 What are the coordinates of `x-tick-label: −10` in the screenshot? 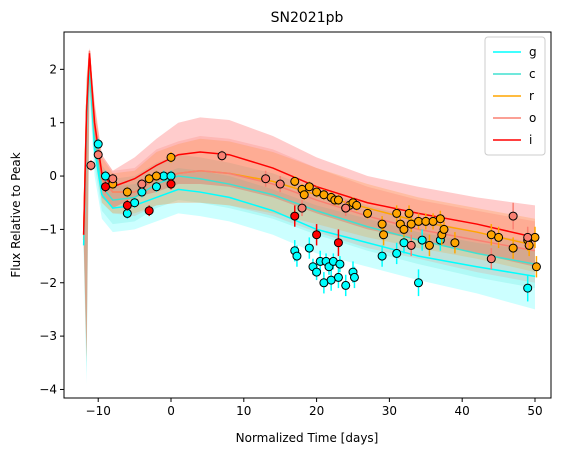 It's located at (98, 411).